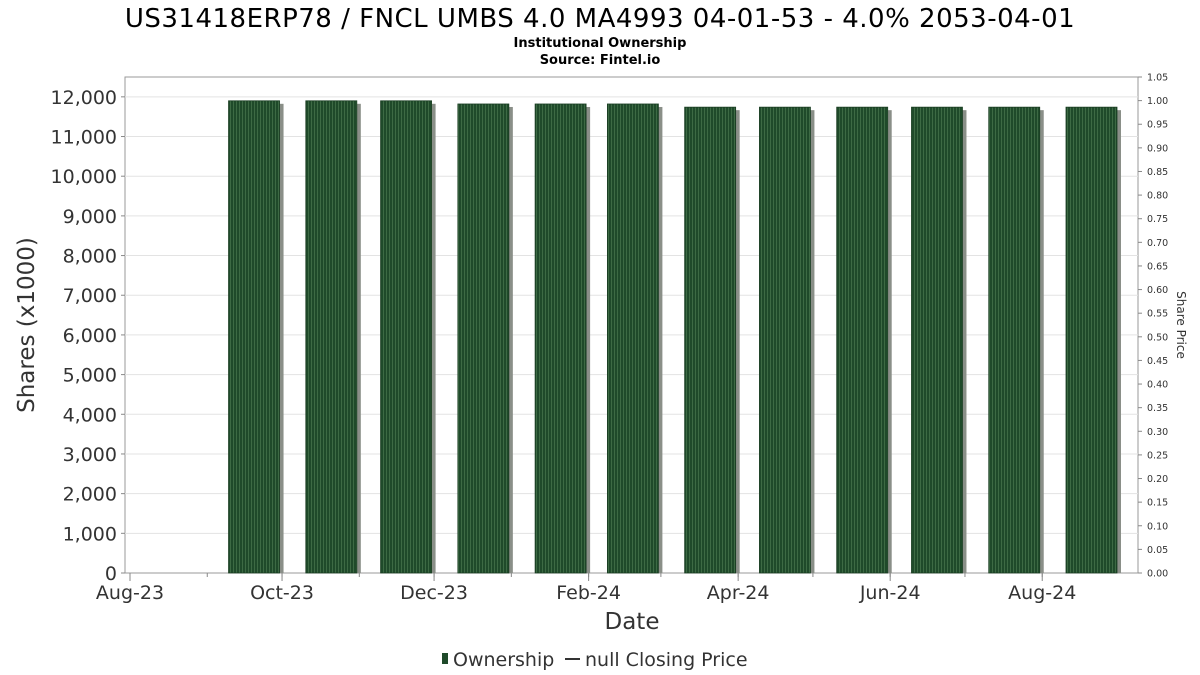  What do you see at coordinates (1157, 337) in the screenshot?
I see `y2-tick-label: 0.50` at bounding box center [1157, 337].